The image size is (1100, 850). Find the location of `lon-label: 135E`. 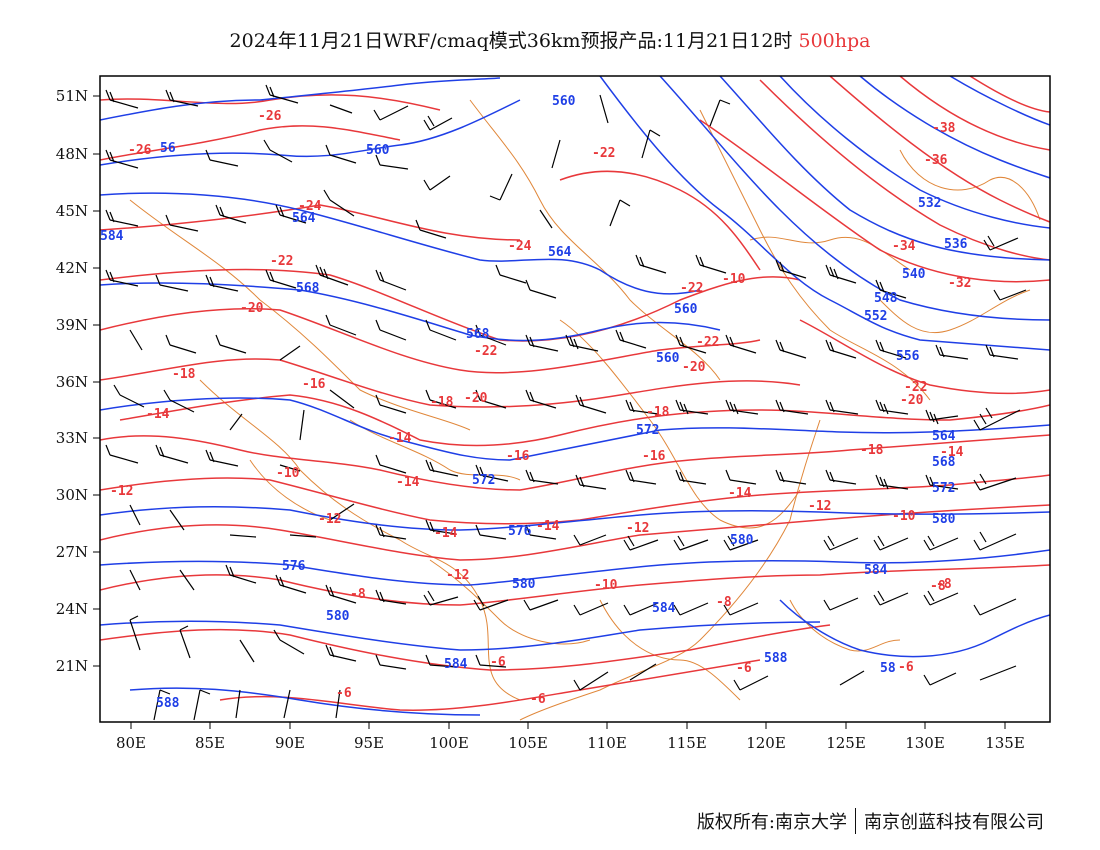

lon-label: 135E is located at coordinates (1005, 743).